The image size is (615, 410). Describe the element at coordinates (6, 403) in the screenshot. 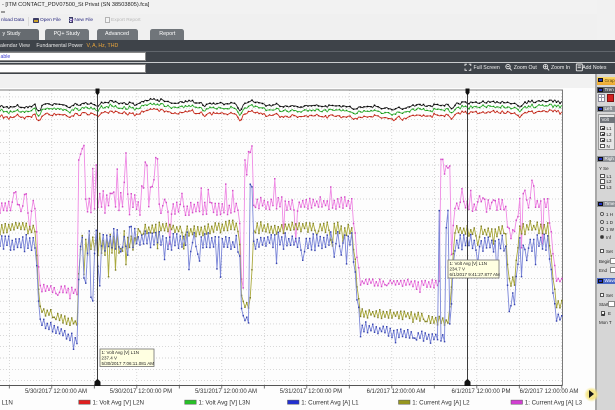

I see `svg-text: ] L1N` at that location.